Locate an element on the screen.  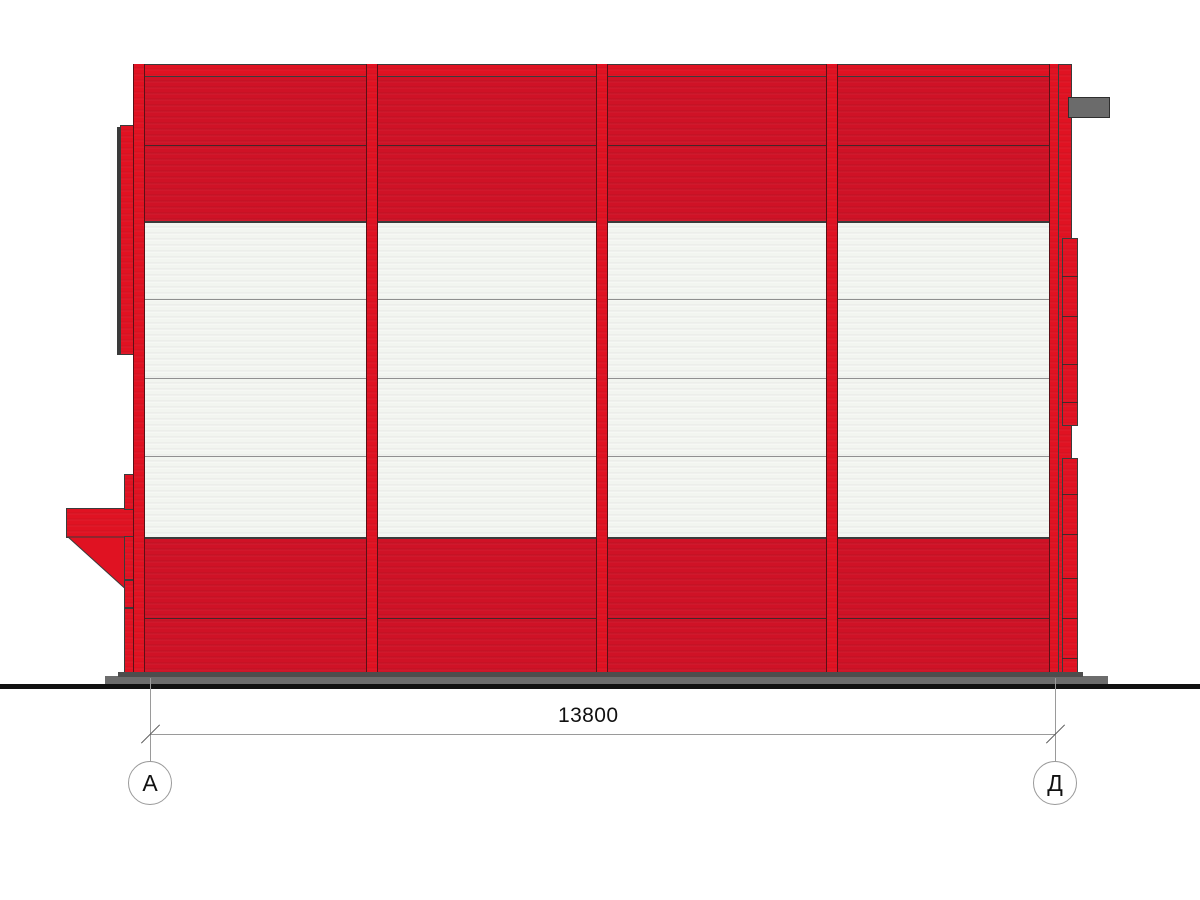
right-pilaster-outer-lower is located at coordinates (1070, 569).